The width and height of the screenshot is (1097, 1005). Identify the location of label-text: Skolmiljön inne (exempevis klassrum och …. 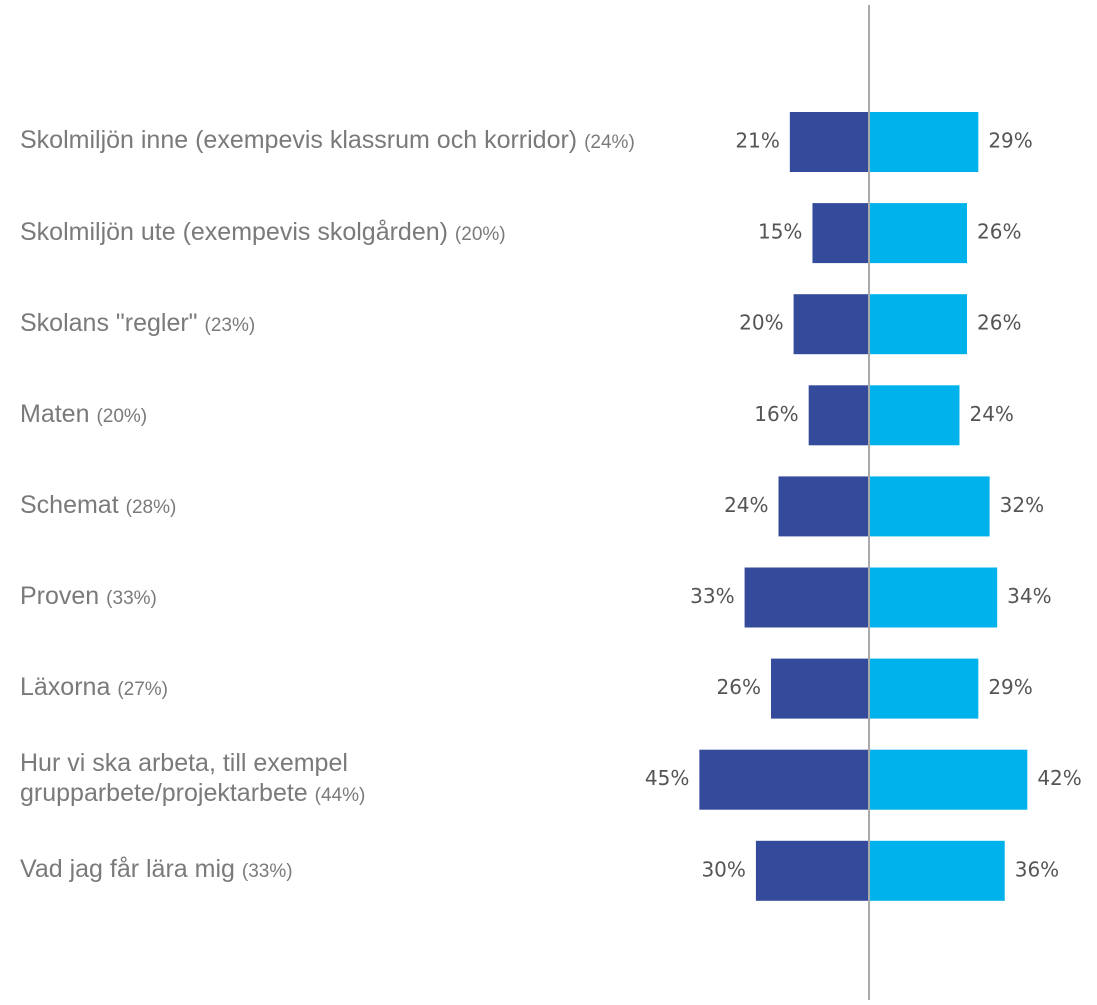
(327, 141).